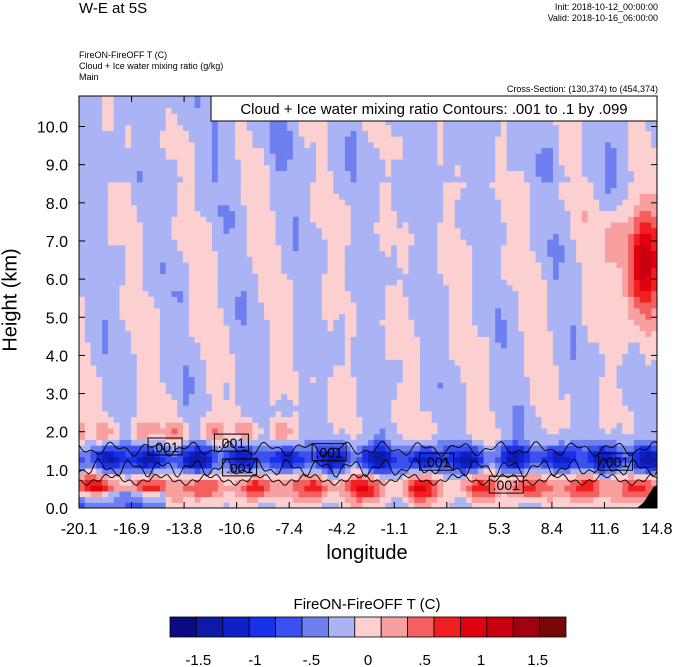 The width and height of the screenshot is (674, 667). I want to click on x-tick-label: -1.1, so click(394, 529).